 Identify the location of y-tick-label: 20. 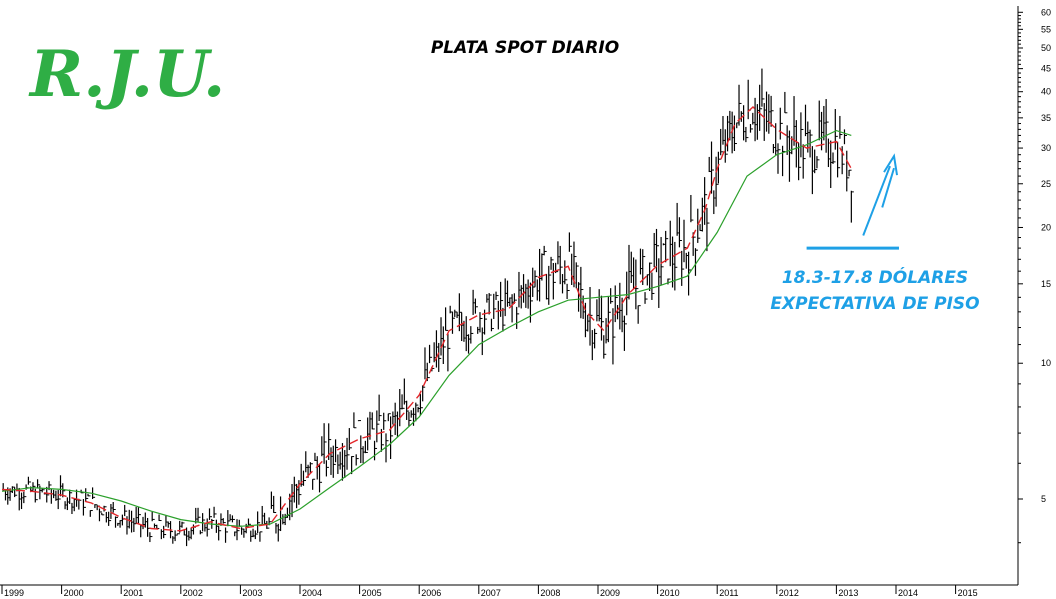
(1046, 227).